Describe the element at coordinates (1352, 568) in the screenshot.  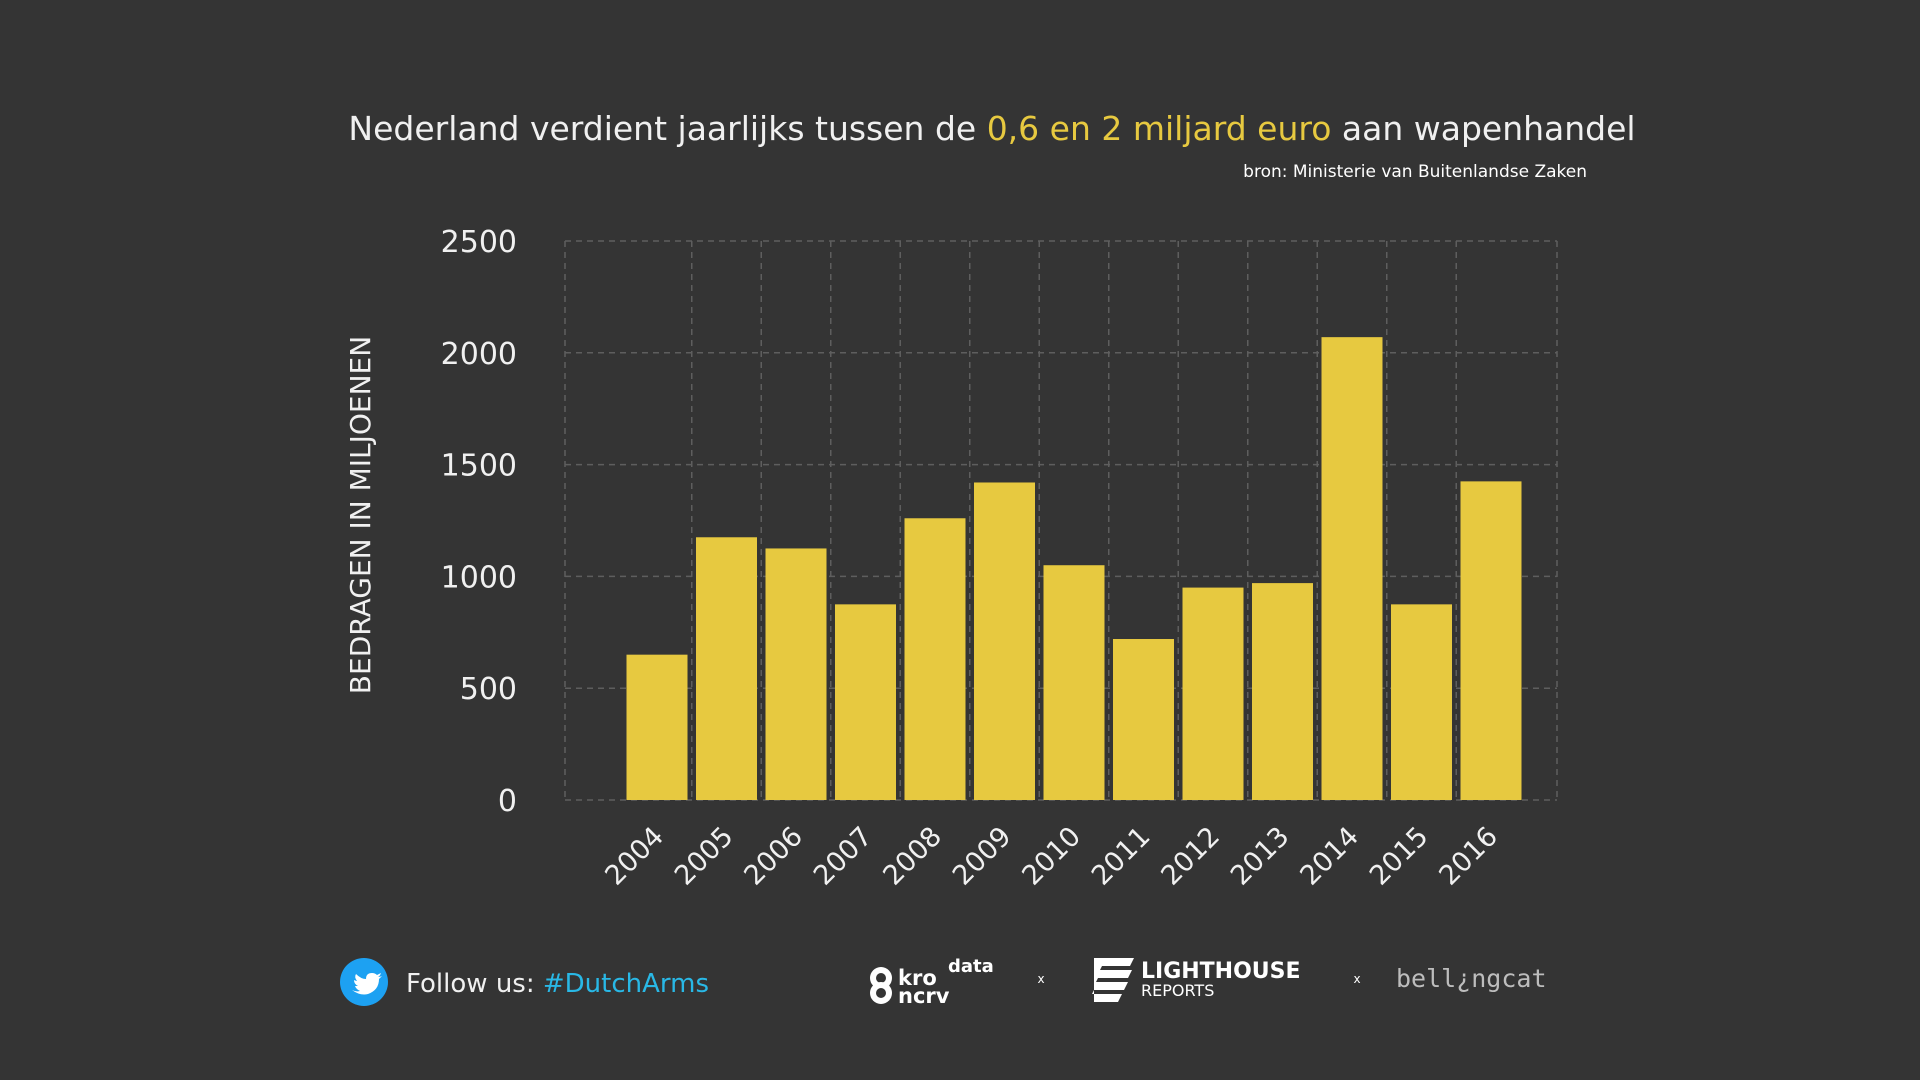
I see `bar-2014` at that location.